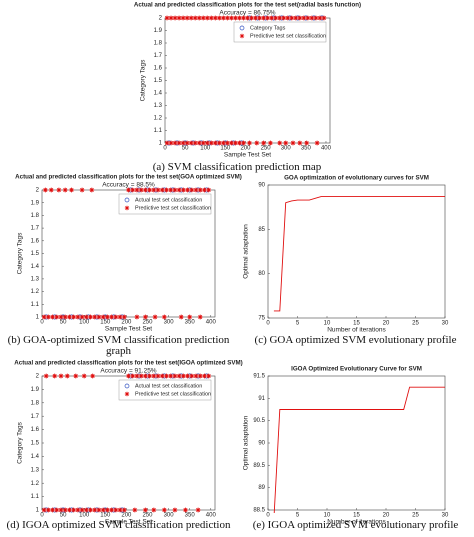  What do you see at coordinates (173, 394) in the screenshot?
I see `legend-label: Predictive test set classification` at bounding box center [173, 394].